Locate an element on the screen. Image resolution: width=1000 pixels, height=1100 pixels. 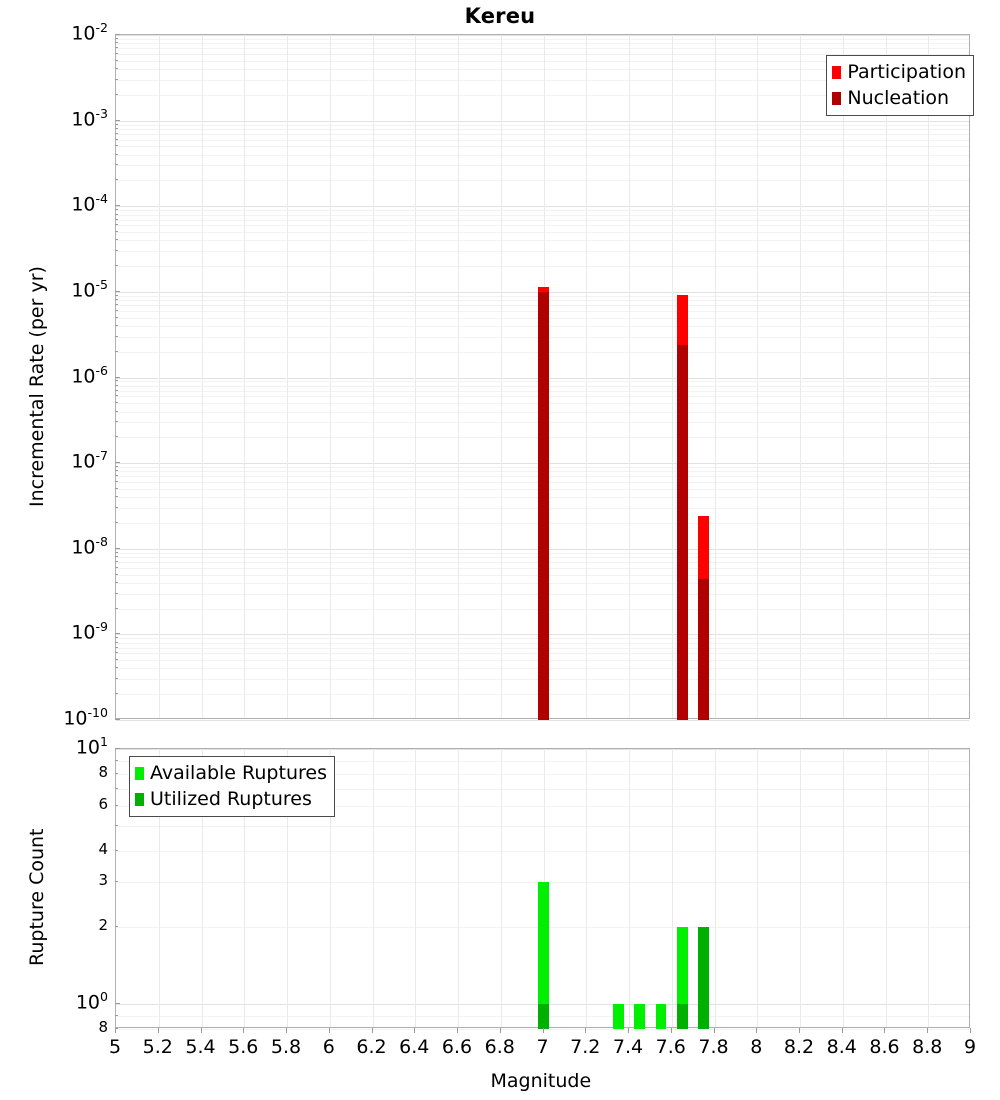
chart-title: Kereu is located at coordinates (500, 16).